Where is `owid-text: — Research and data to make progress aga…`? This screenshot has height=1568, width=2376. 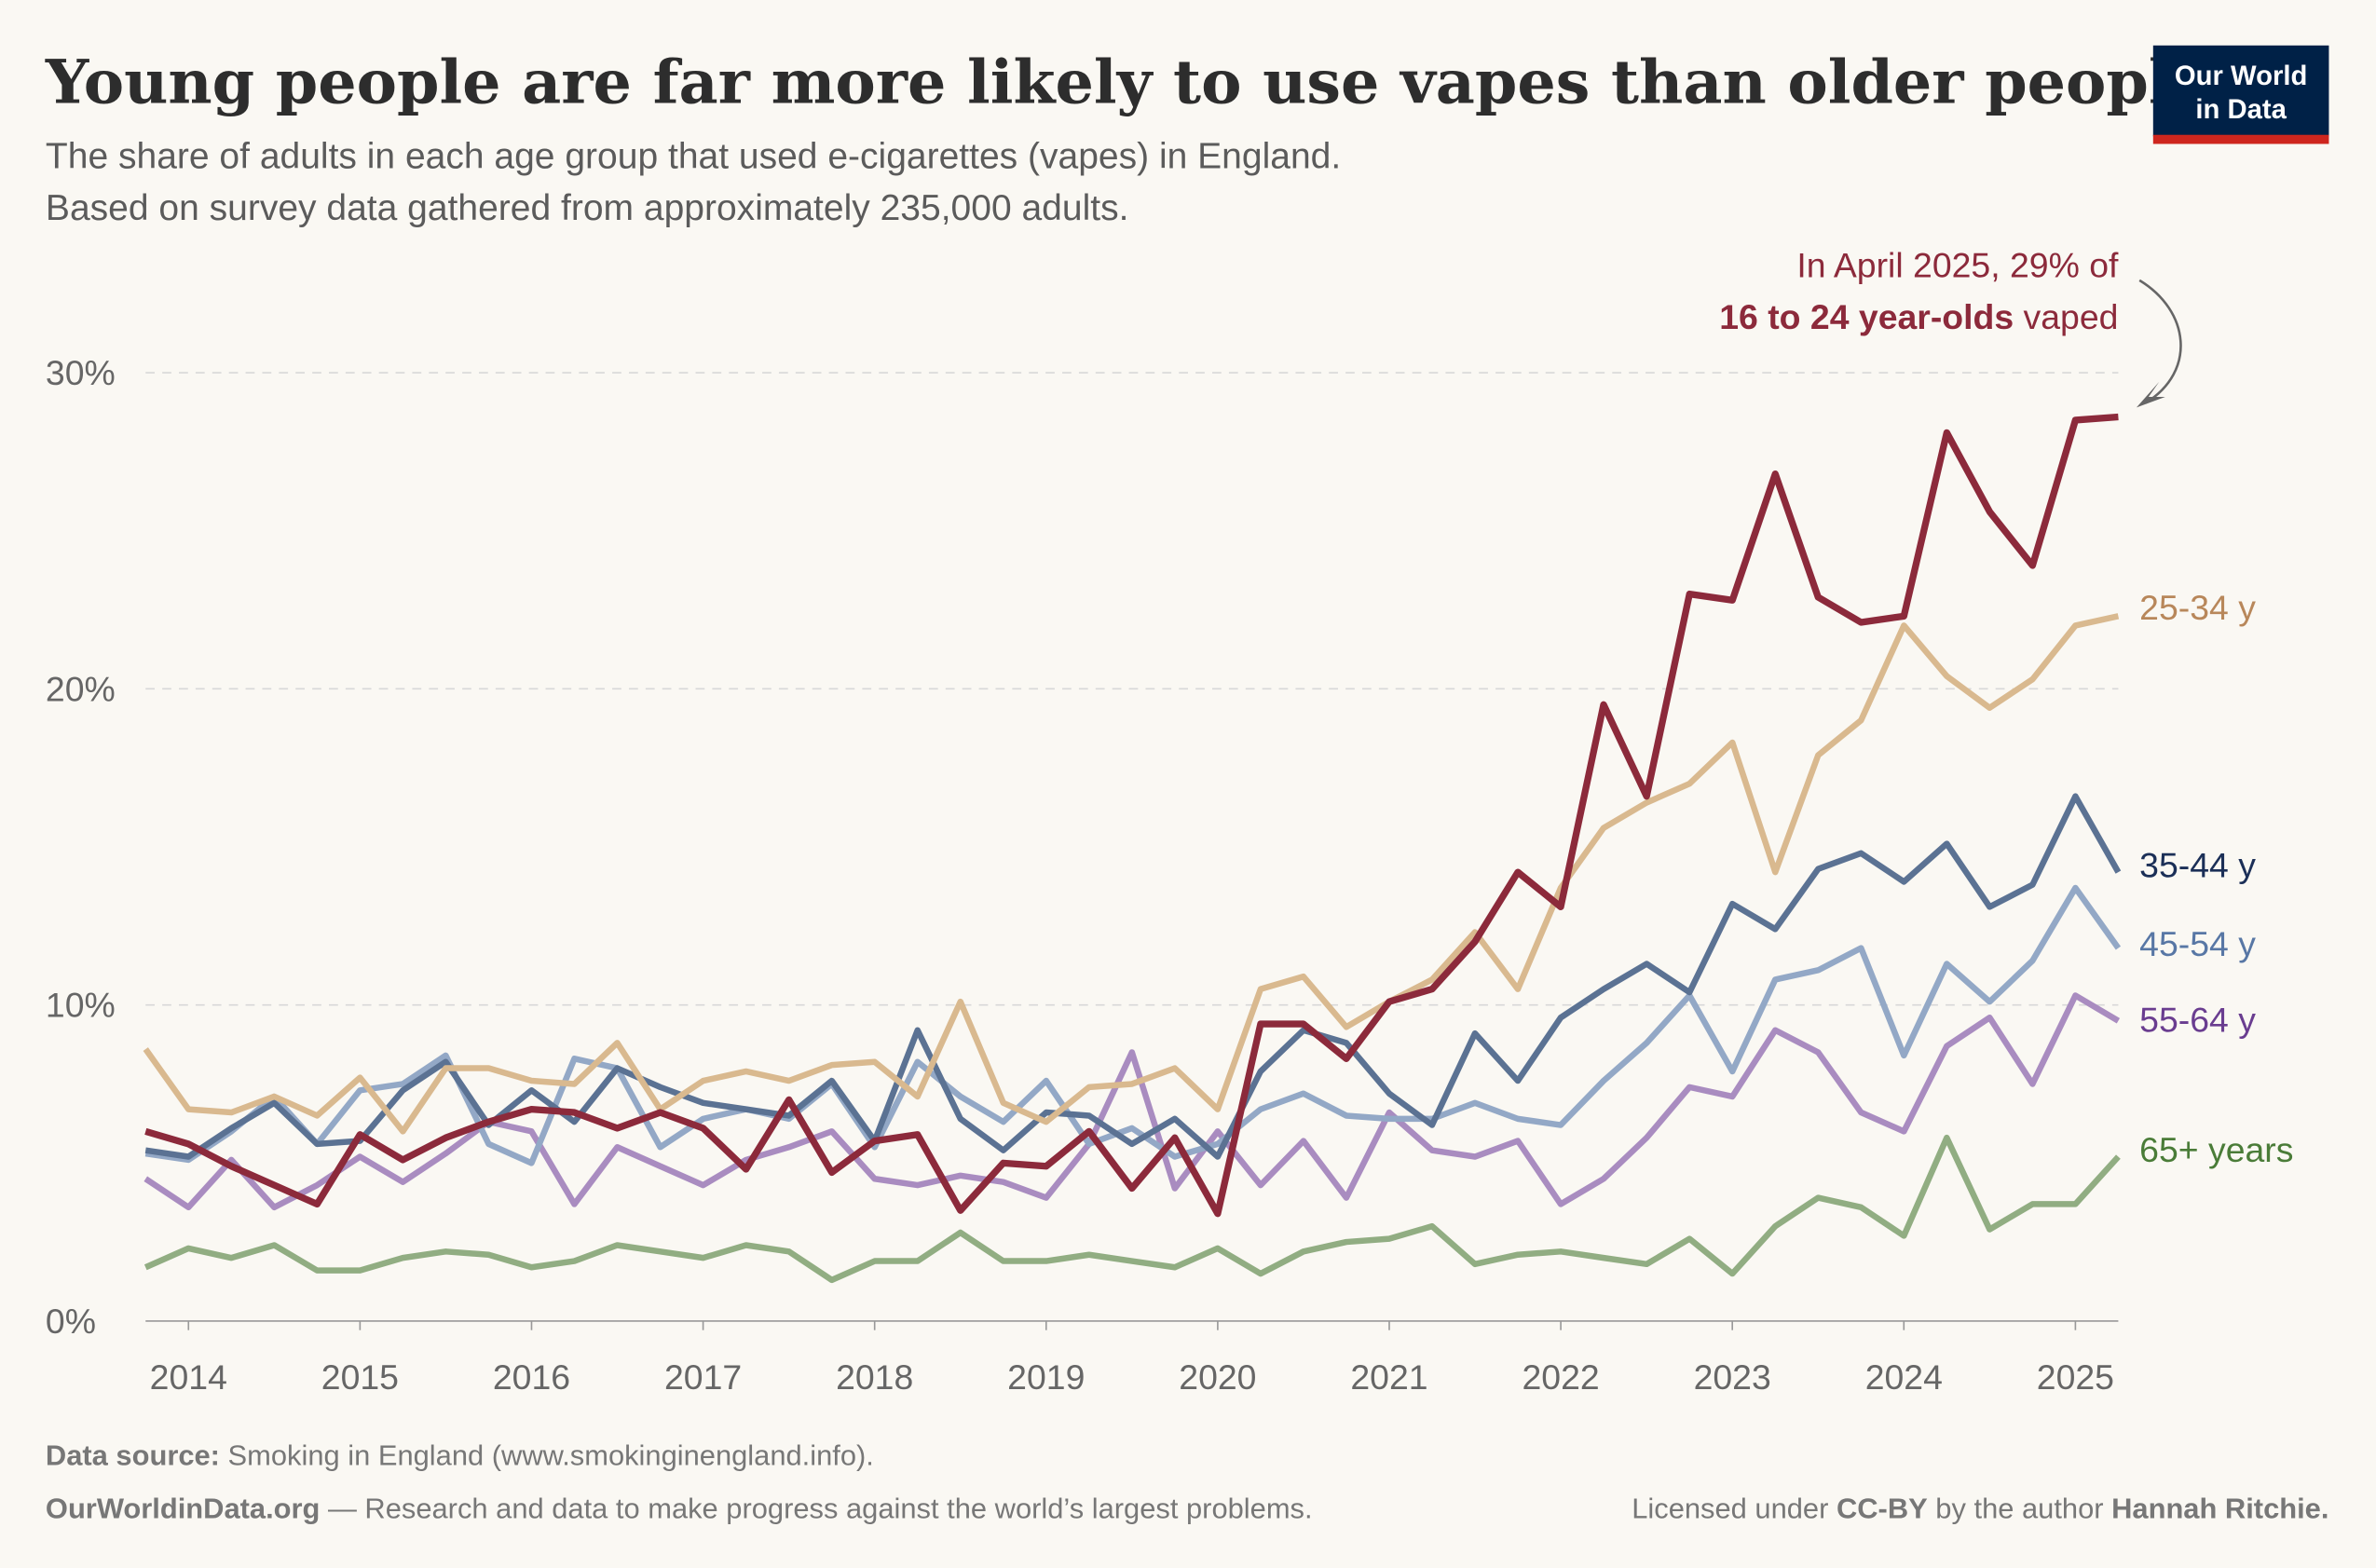
owid-text: — Research and data to make progress aga… is located at coordinates (816, 1508).